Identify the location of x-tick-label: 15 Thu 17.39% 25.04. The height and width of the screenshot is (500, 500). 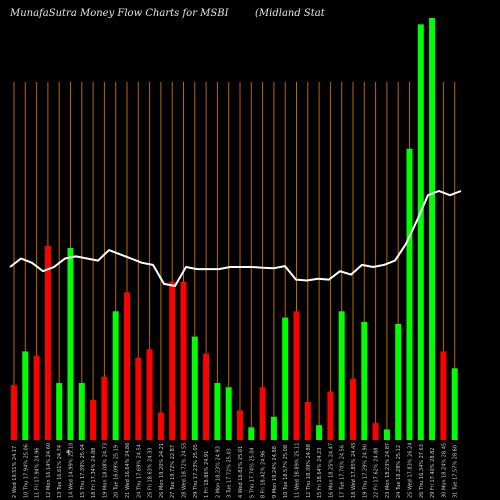
(83, 471).